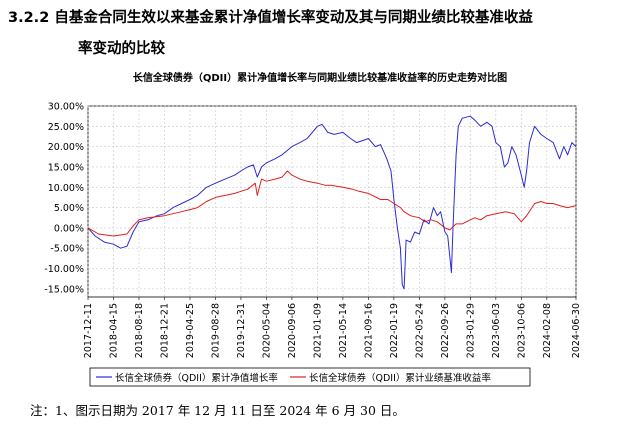  Describe the element at coordinates (343, 330) in the screenshot. I see `x-tick-label: 2021-05-14` at that location.